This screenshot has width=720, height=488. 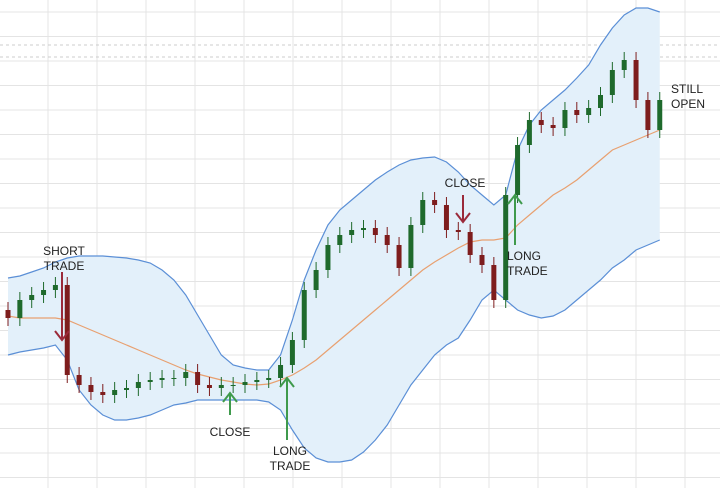 I want to click on annotation-label: STILL, so click(x=687, y=89).